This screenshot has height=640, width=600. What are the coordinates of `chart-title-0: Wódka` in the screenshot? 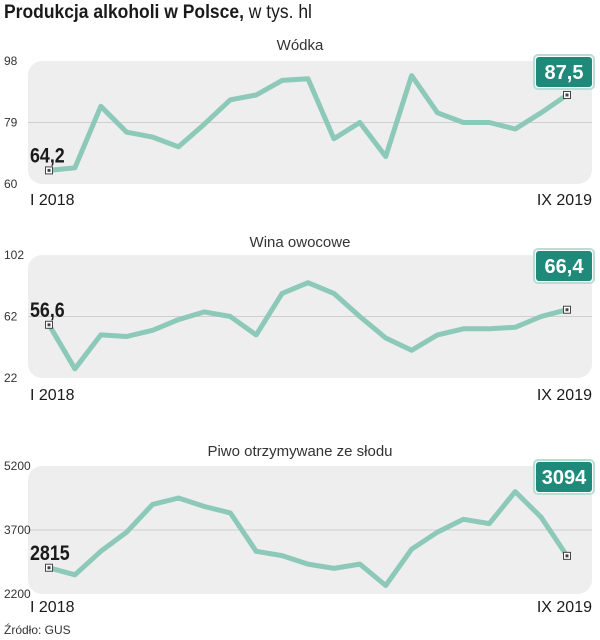 It's located at (300, 45).